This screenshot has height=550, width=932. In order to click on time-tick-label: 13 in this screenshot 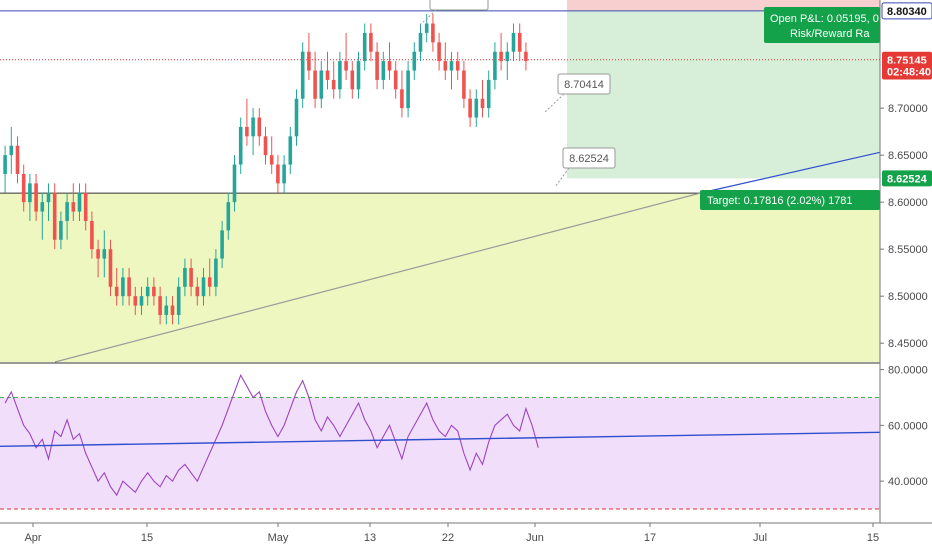, I will do `click(370, 538)`.